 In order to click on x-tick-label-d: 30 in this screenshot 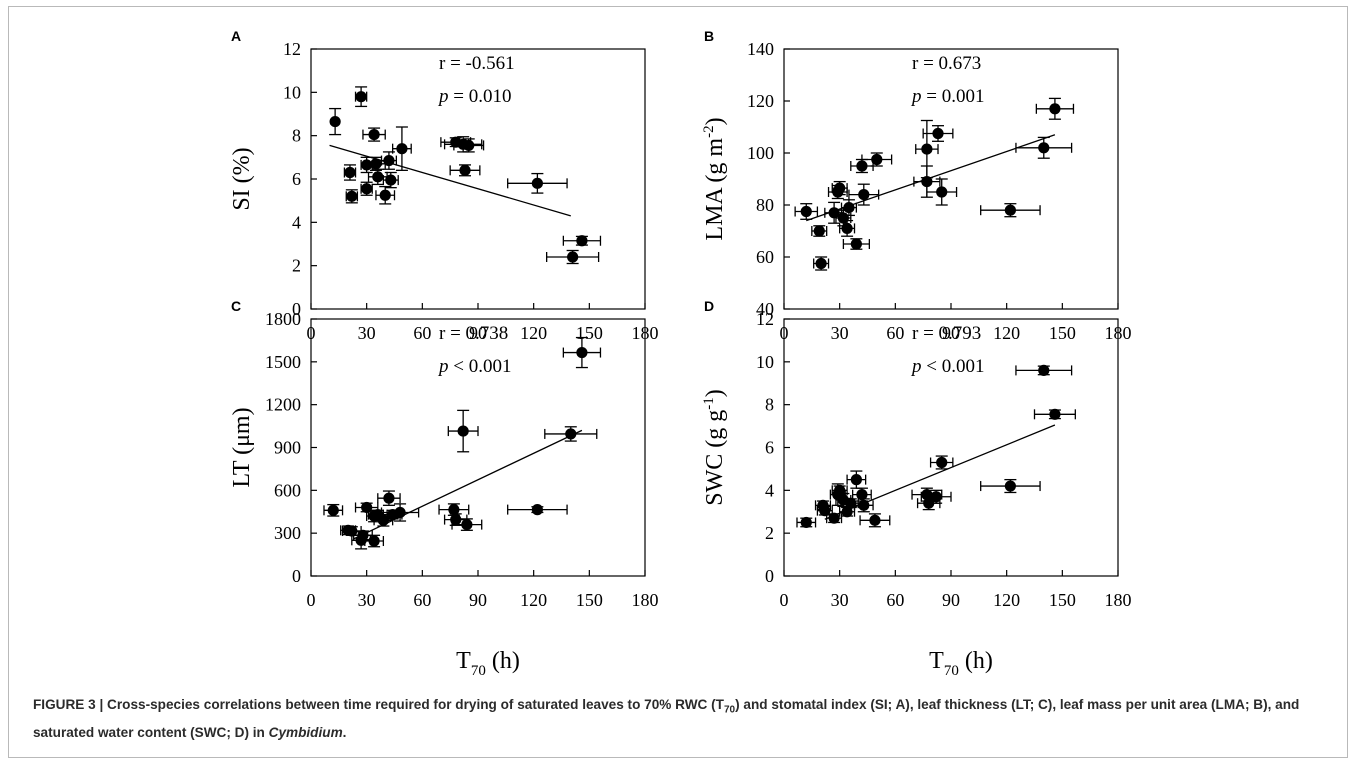, I will do `click(840, 600)`.